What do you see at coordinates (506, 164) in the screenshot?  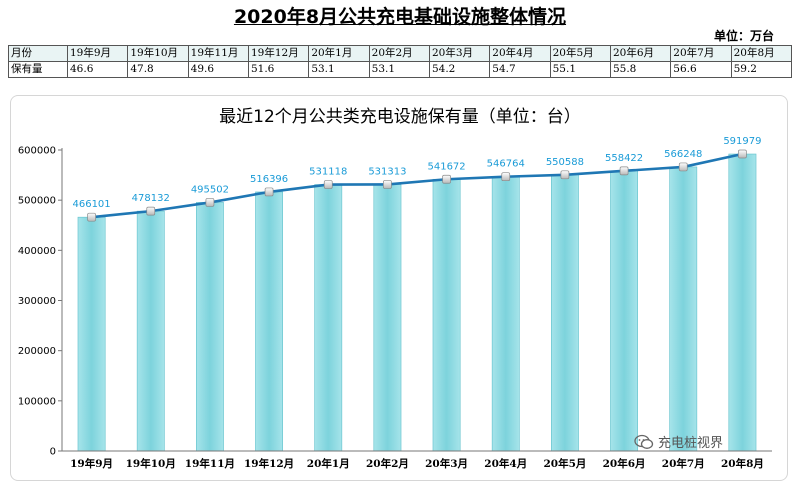 I see `data-label: 546764` at bounding box center [506, 164].